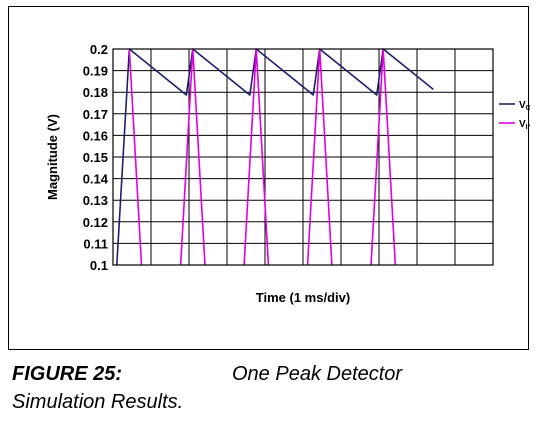 The width and height of the screenshot is (540, 425). What do you see at coordinates (67, 374) in the screenshot?
I see `figure-label: FIGURE 25:` at bounding box center [67, 374].